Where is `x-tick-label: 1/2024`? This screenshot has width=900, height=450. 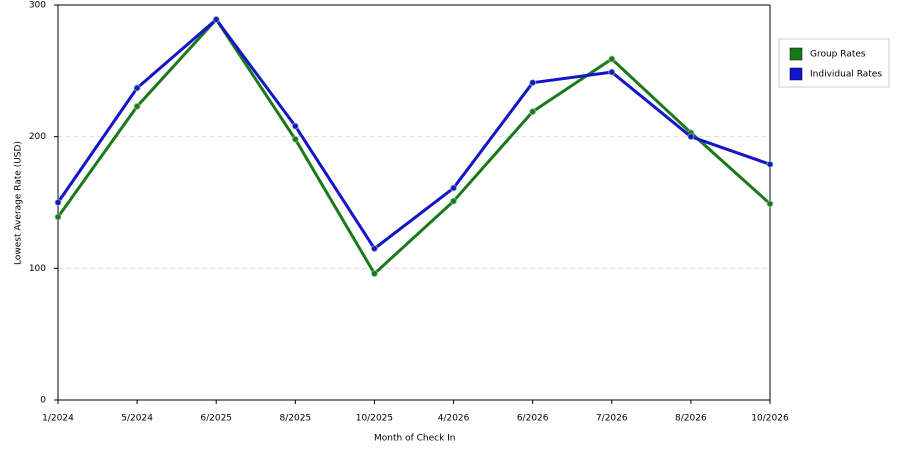
x-tick-label: 1/2024 is located at coordinates (58, 419).